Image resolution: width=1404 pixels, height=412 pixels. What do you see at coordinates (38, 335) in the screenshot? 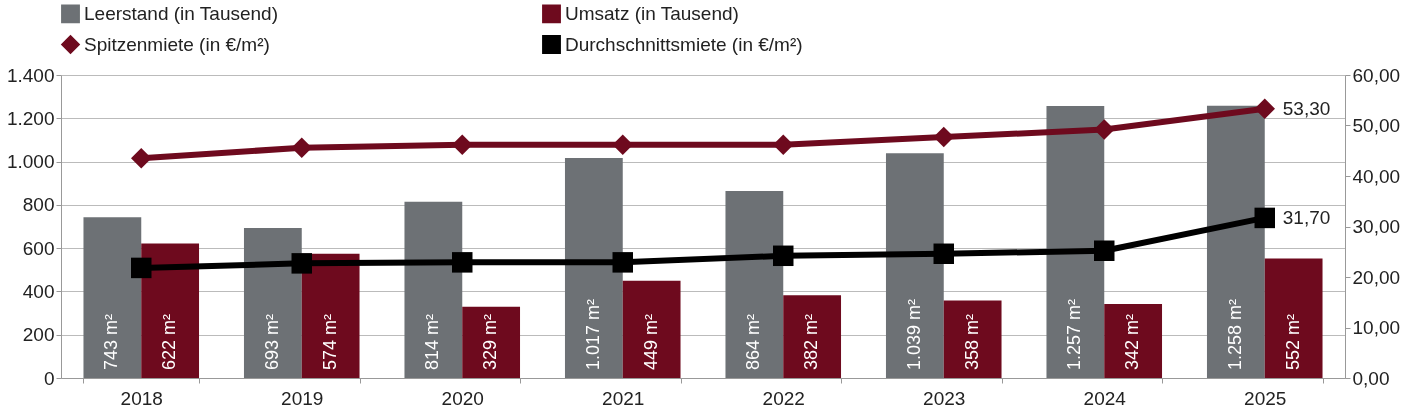
I see `y-tick-label: 200` at bounding box center [38, 335].